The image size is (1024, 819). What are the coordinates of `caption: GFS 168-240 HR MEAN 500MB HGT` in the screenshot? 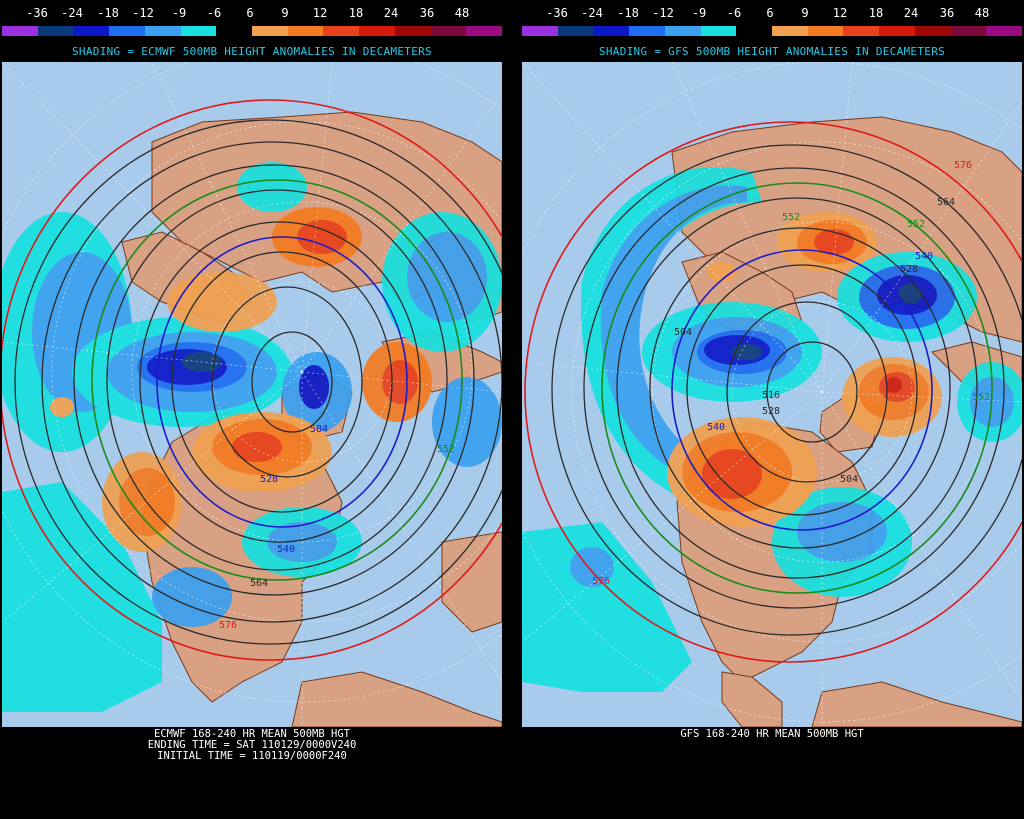 It's located at (772, 734).